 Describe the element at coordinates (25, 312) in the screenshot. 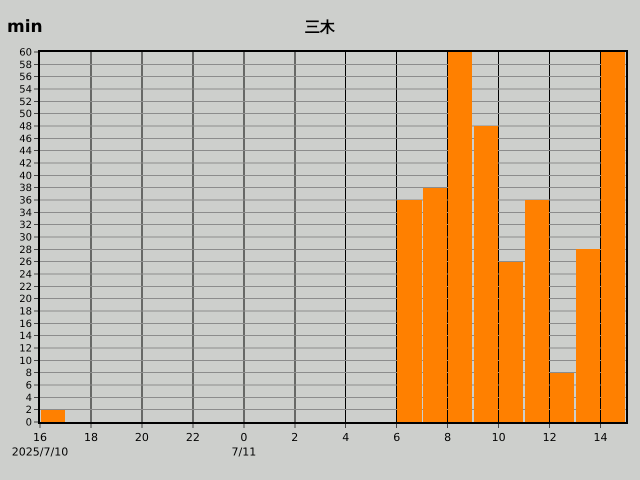

I see `y-tick-label: 18` at that location.